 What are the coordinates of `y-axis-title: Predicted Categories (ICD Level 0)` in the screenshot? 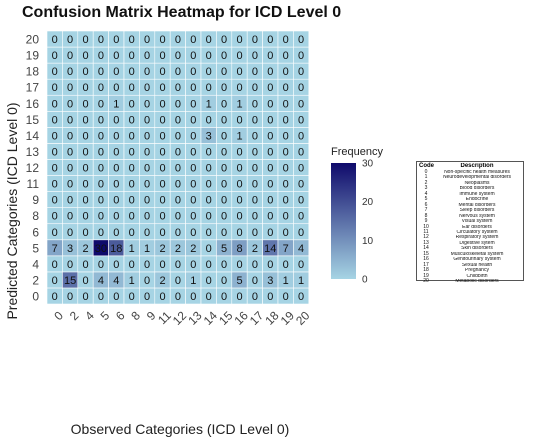 It's located at (12, 210).